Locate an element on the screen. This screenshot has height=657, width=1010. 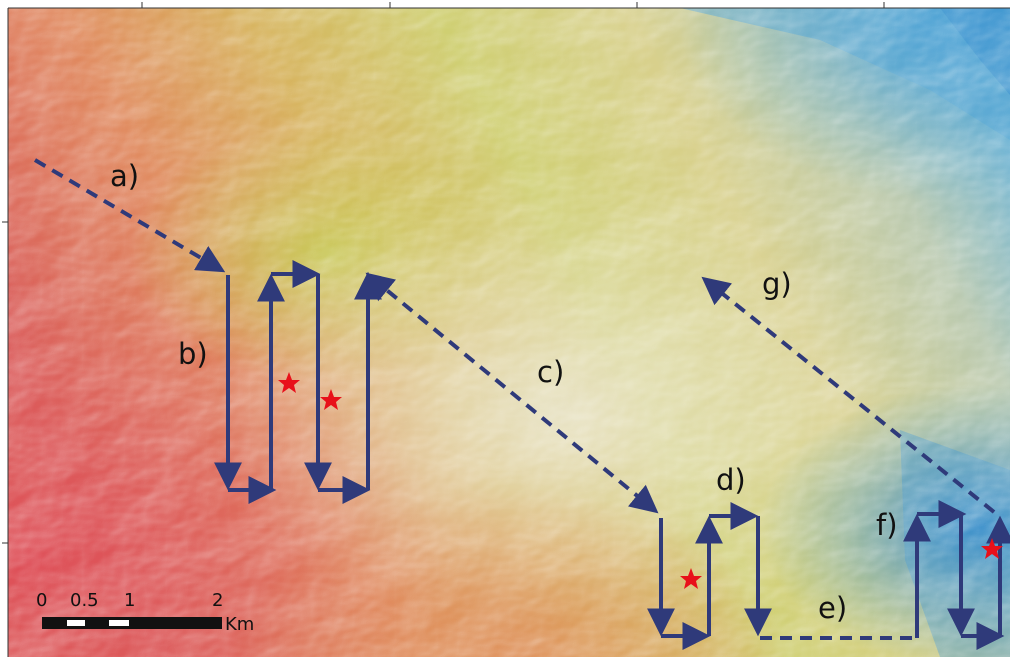
scale-tick-1: 1 is located at coordinates (129, 600).